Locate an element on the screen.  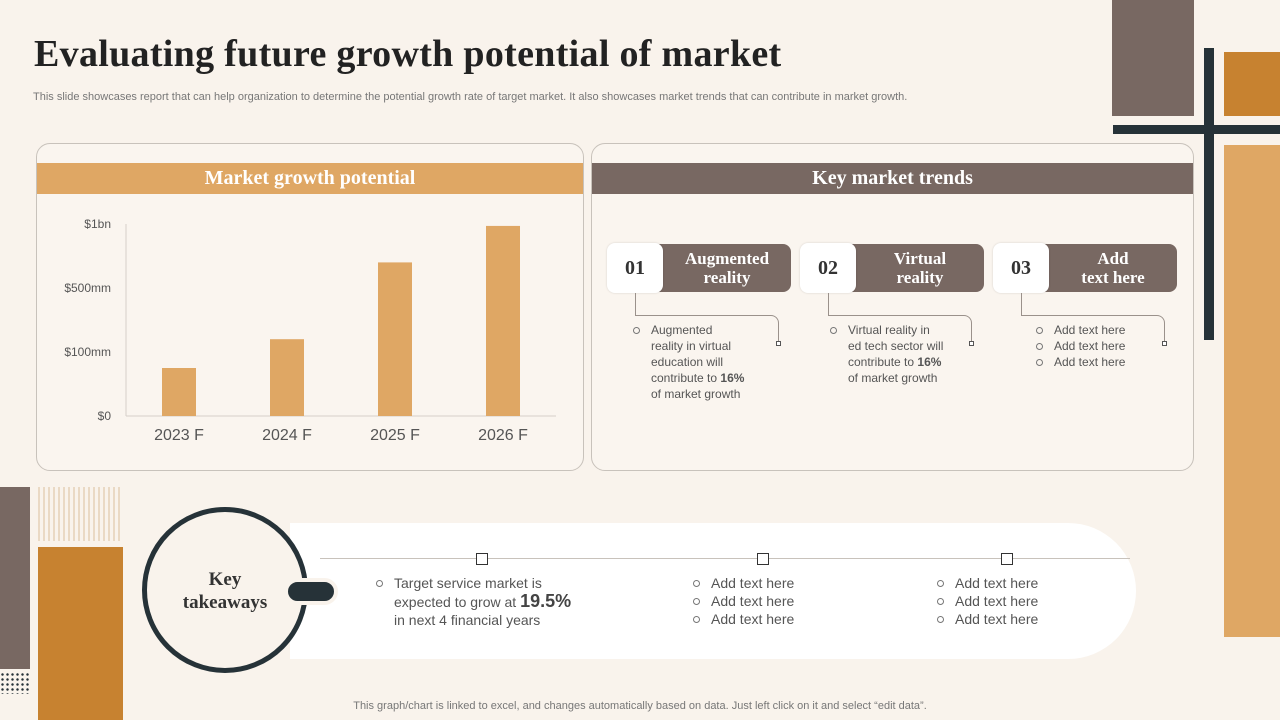
trend-text-2-line3: contribute to is located at coordinates (881, 362).